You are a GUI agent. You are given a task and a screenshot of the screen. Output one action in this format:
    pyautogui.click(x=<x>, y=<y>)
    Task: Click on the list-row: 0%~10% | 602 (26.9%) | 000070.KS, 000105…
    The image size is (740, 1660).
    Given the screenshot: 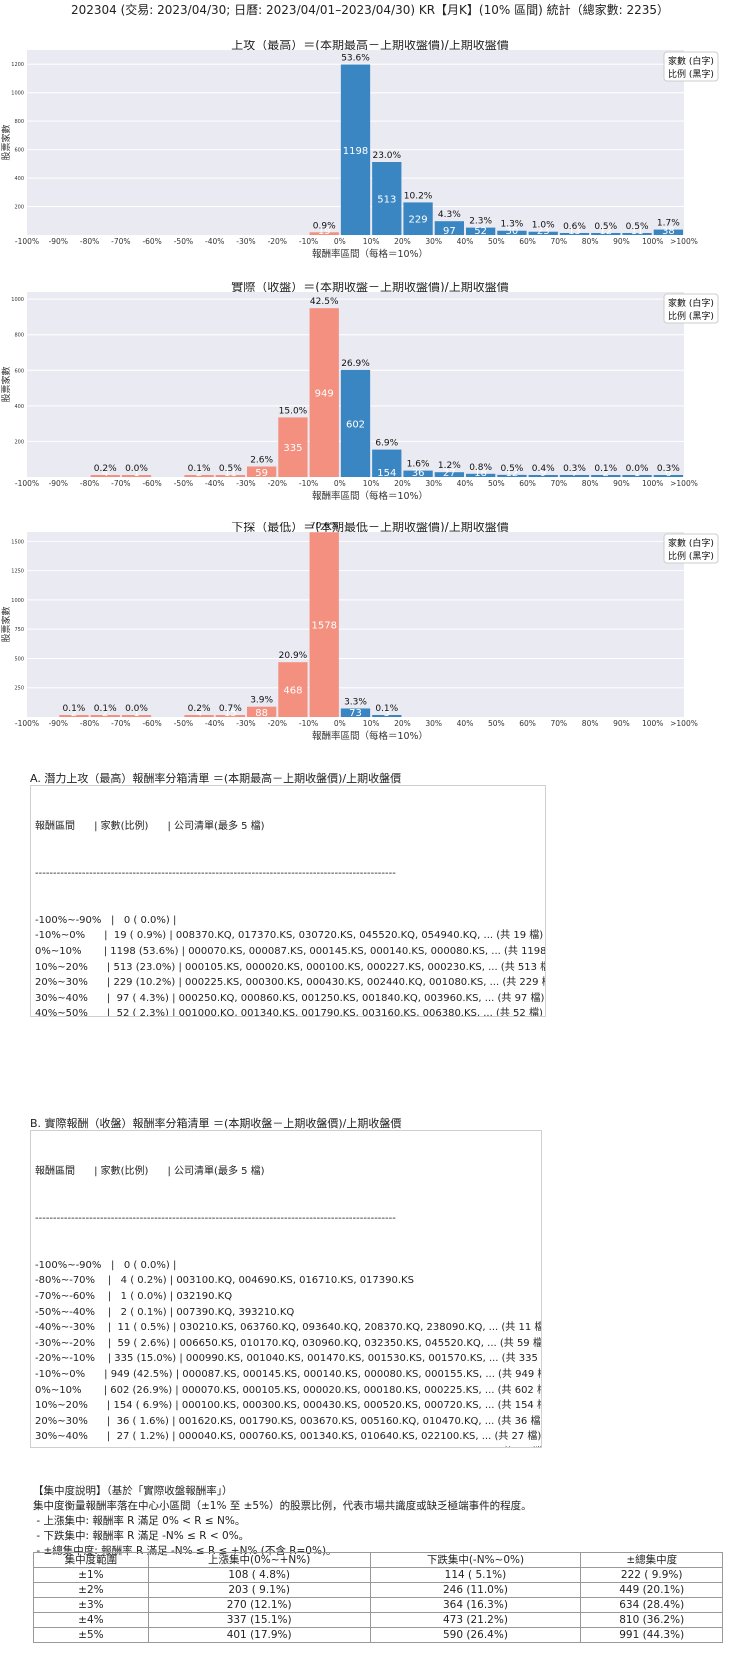 What is the action you would take?
    pyautogui.click(x=288, y=1390)
    